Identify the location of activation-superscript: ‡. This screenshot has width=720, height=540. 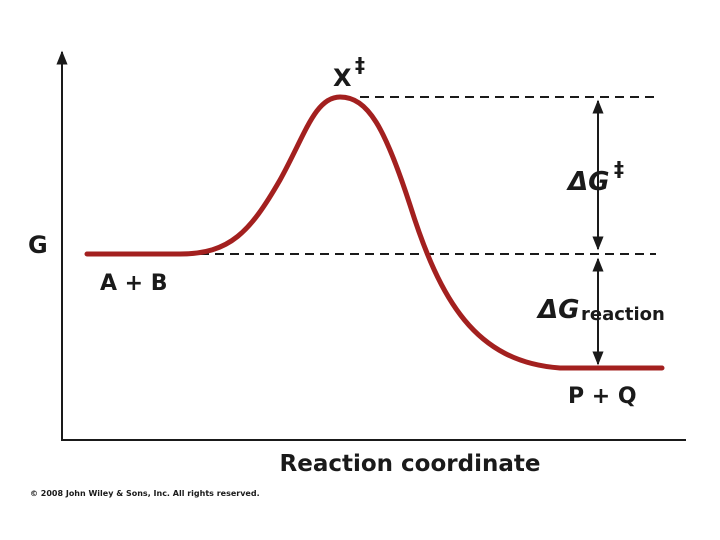
(619, 169).